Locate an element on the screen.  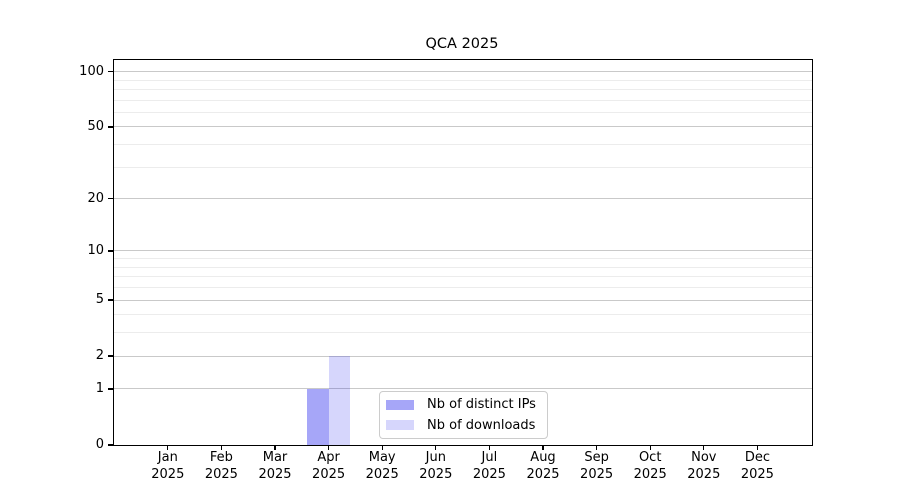
x-tick-label: May 2025 is located at coordinates (382, 466).